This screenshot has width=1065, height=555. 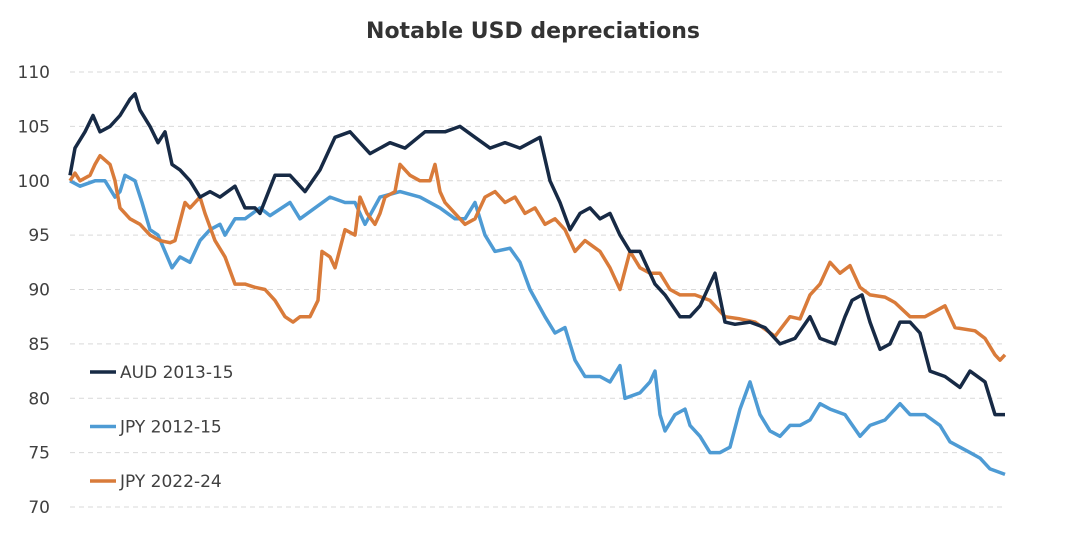 I want to click on y-tick-label: 110, so click(x=34, y=73).